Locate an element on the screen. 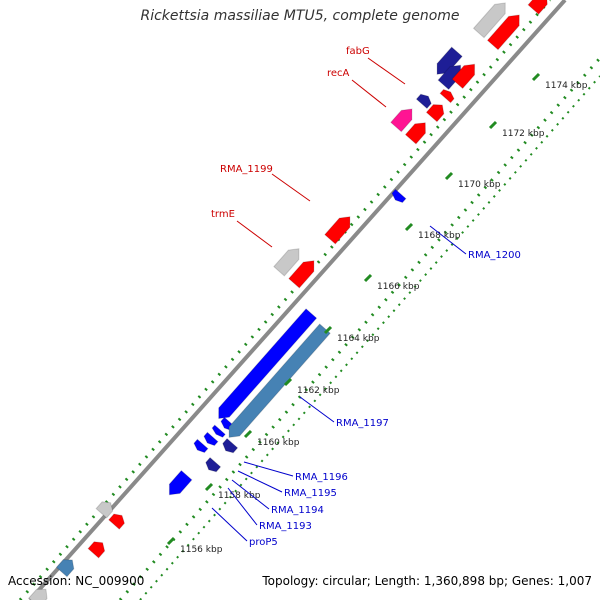 The height and width of the screenshot is (600, 600). scale-tick-label: 1160 kbp is located at coordinates (278, 443).